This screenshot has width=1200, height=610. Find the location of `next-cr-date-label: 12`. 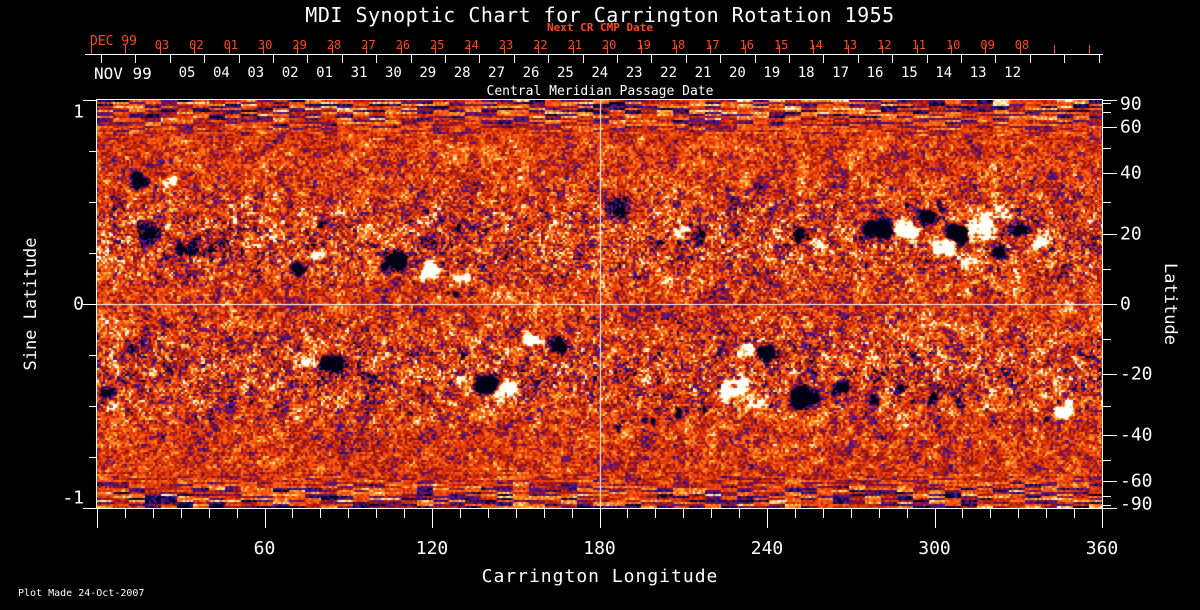

next-cr-date-label: 12 is located at coordinates (884, 45).